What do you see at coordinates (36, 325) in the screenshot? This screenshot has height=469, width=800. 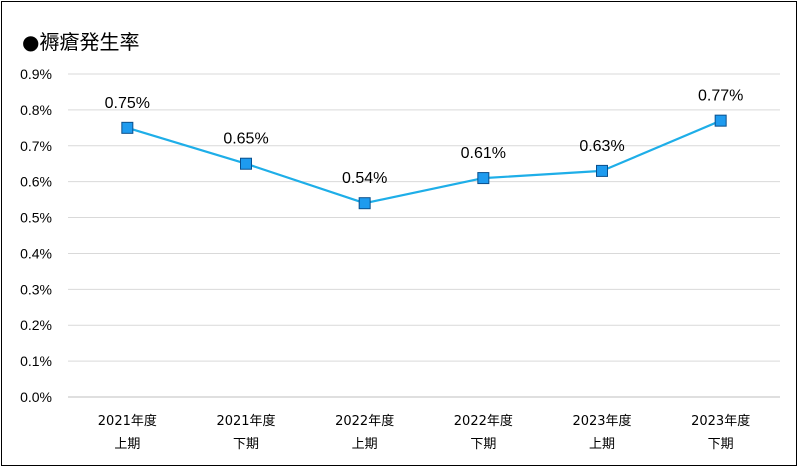 I see `y-tick-label: 0.2%` at bounding box center [36, 325].